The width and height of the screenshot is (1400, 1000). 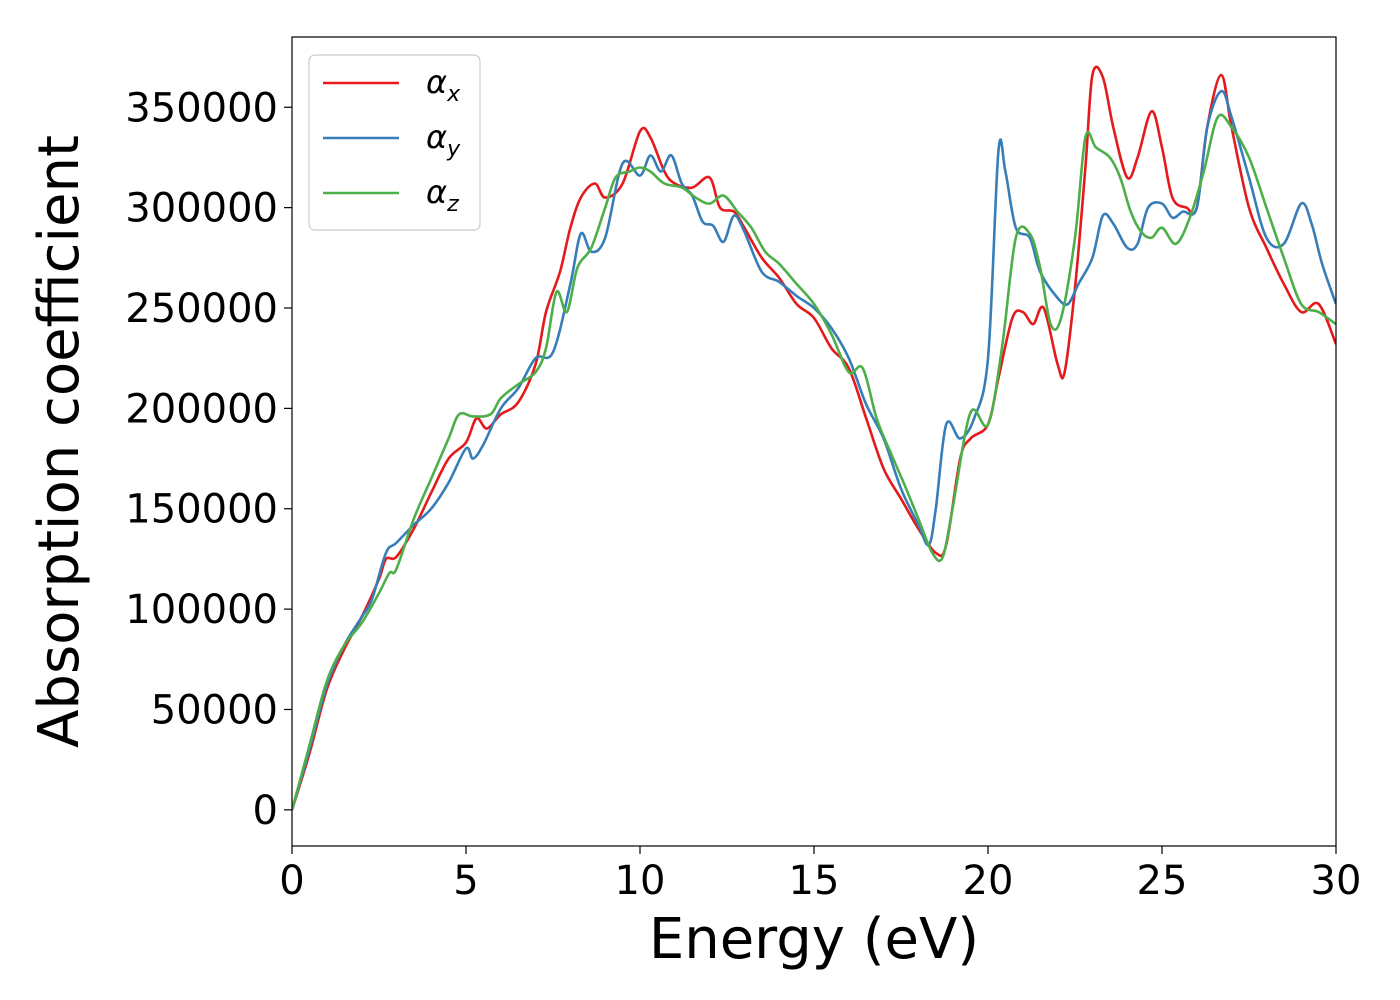 I want to click on x-axis-title: Energy (eV), so click(x=814, y=939).